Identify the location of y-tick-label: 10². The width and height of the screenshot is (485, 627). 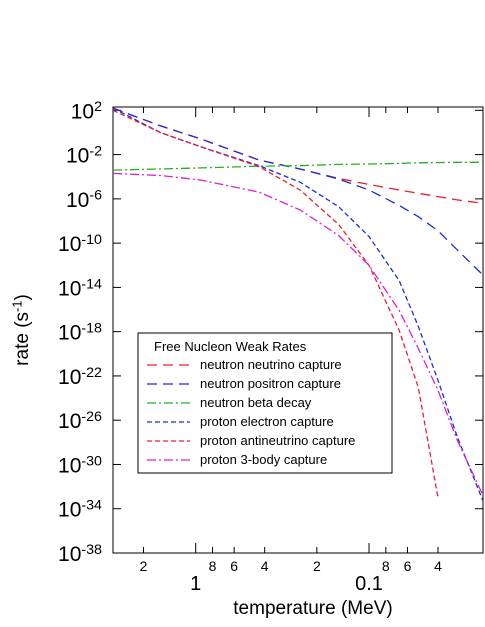
(86, 111).